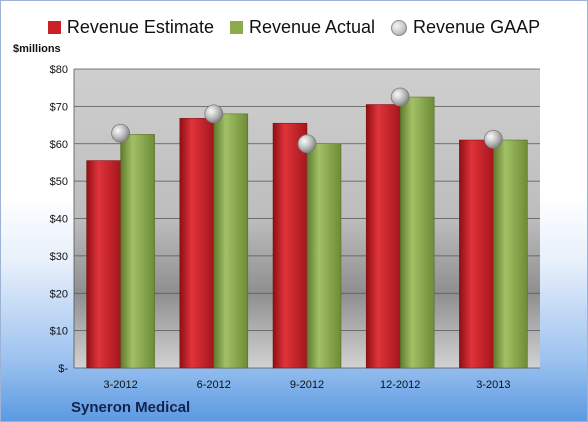 Image resolution: width=588 pixels, height=422 pixels. I want to click on x-tick-label: 3-2013, so click(493, 385).